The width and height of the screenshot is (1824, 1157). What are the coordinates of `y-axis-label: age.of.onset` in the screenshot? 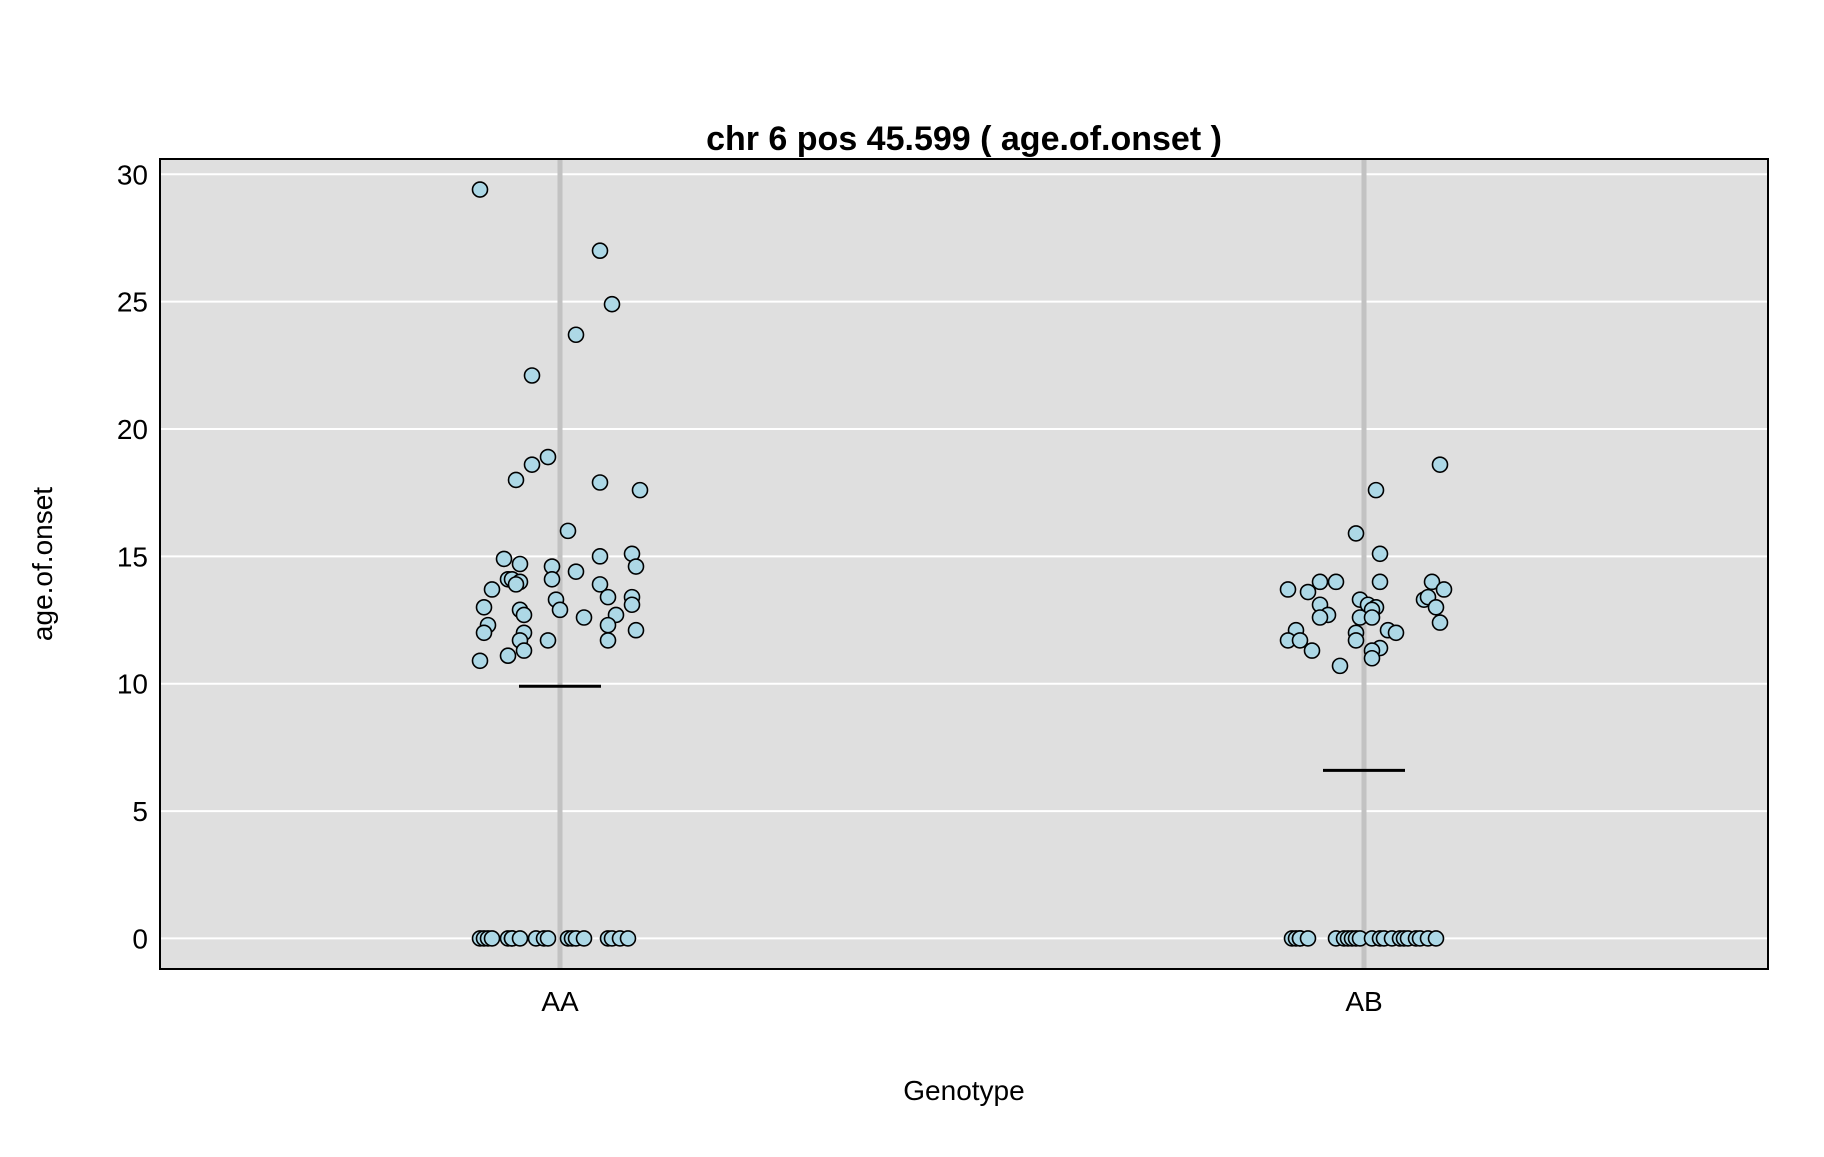 It's located at (42, 564).